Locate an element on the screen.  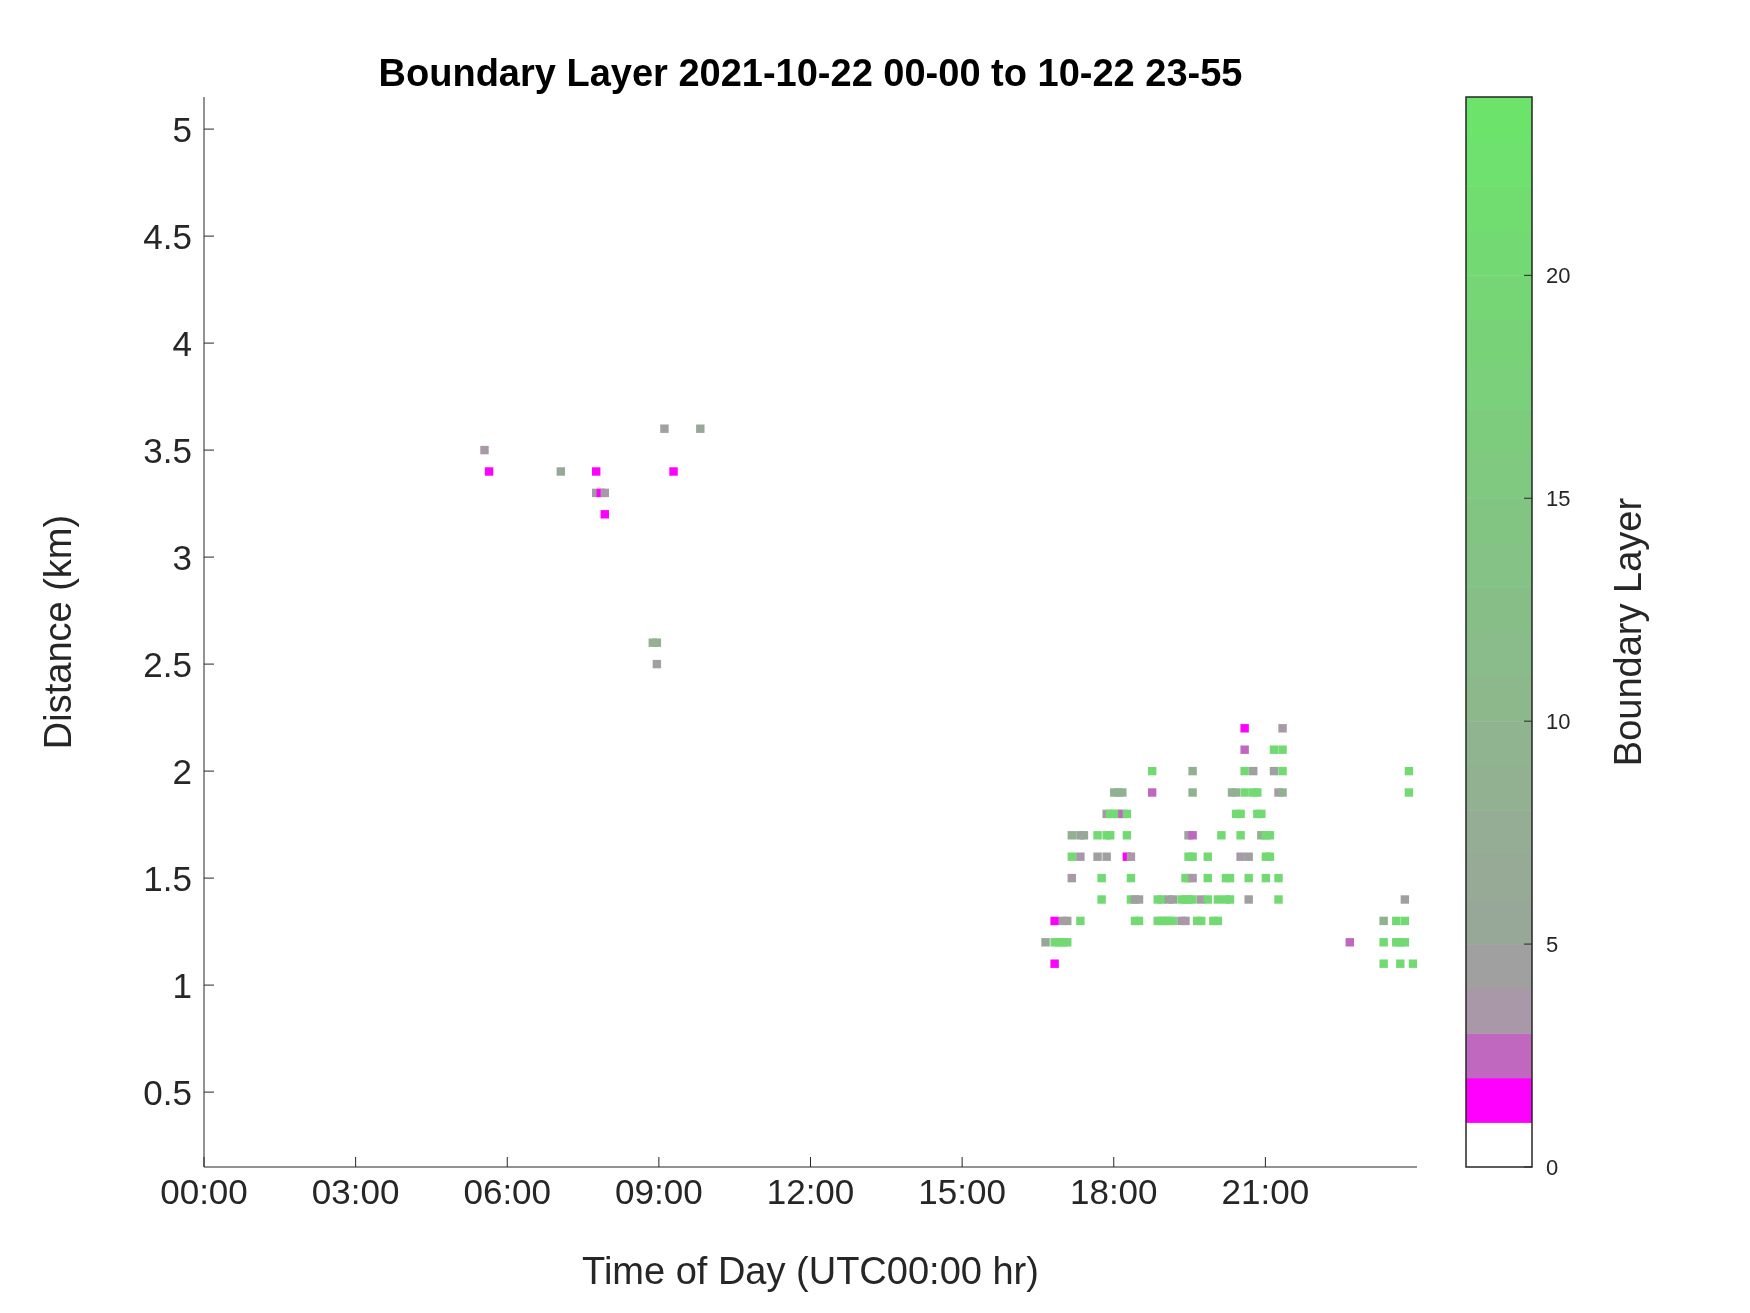
chart-title: Boundary Layer 2021-10-22 00-00 to 10-22 23-55 is located at coordinates (810, 73).